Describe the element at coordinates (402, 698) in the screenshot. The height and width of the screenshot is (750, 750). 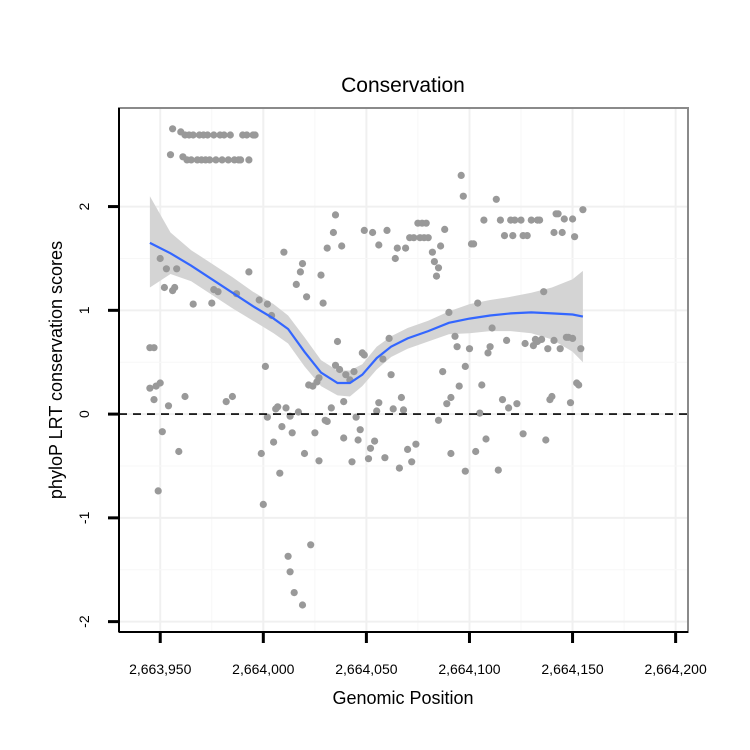
I see `x-axis-title: Genomic Position` at that location.